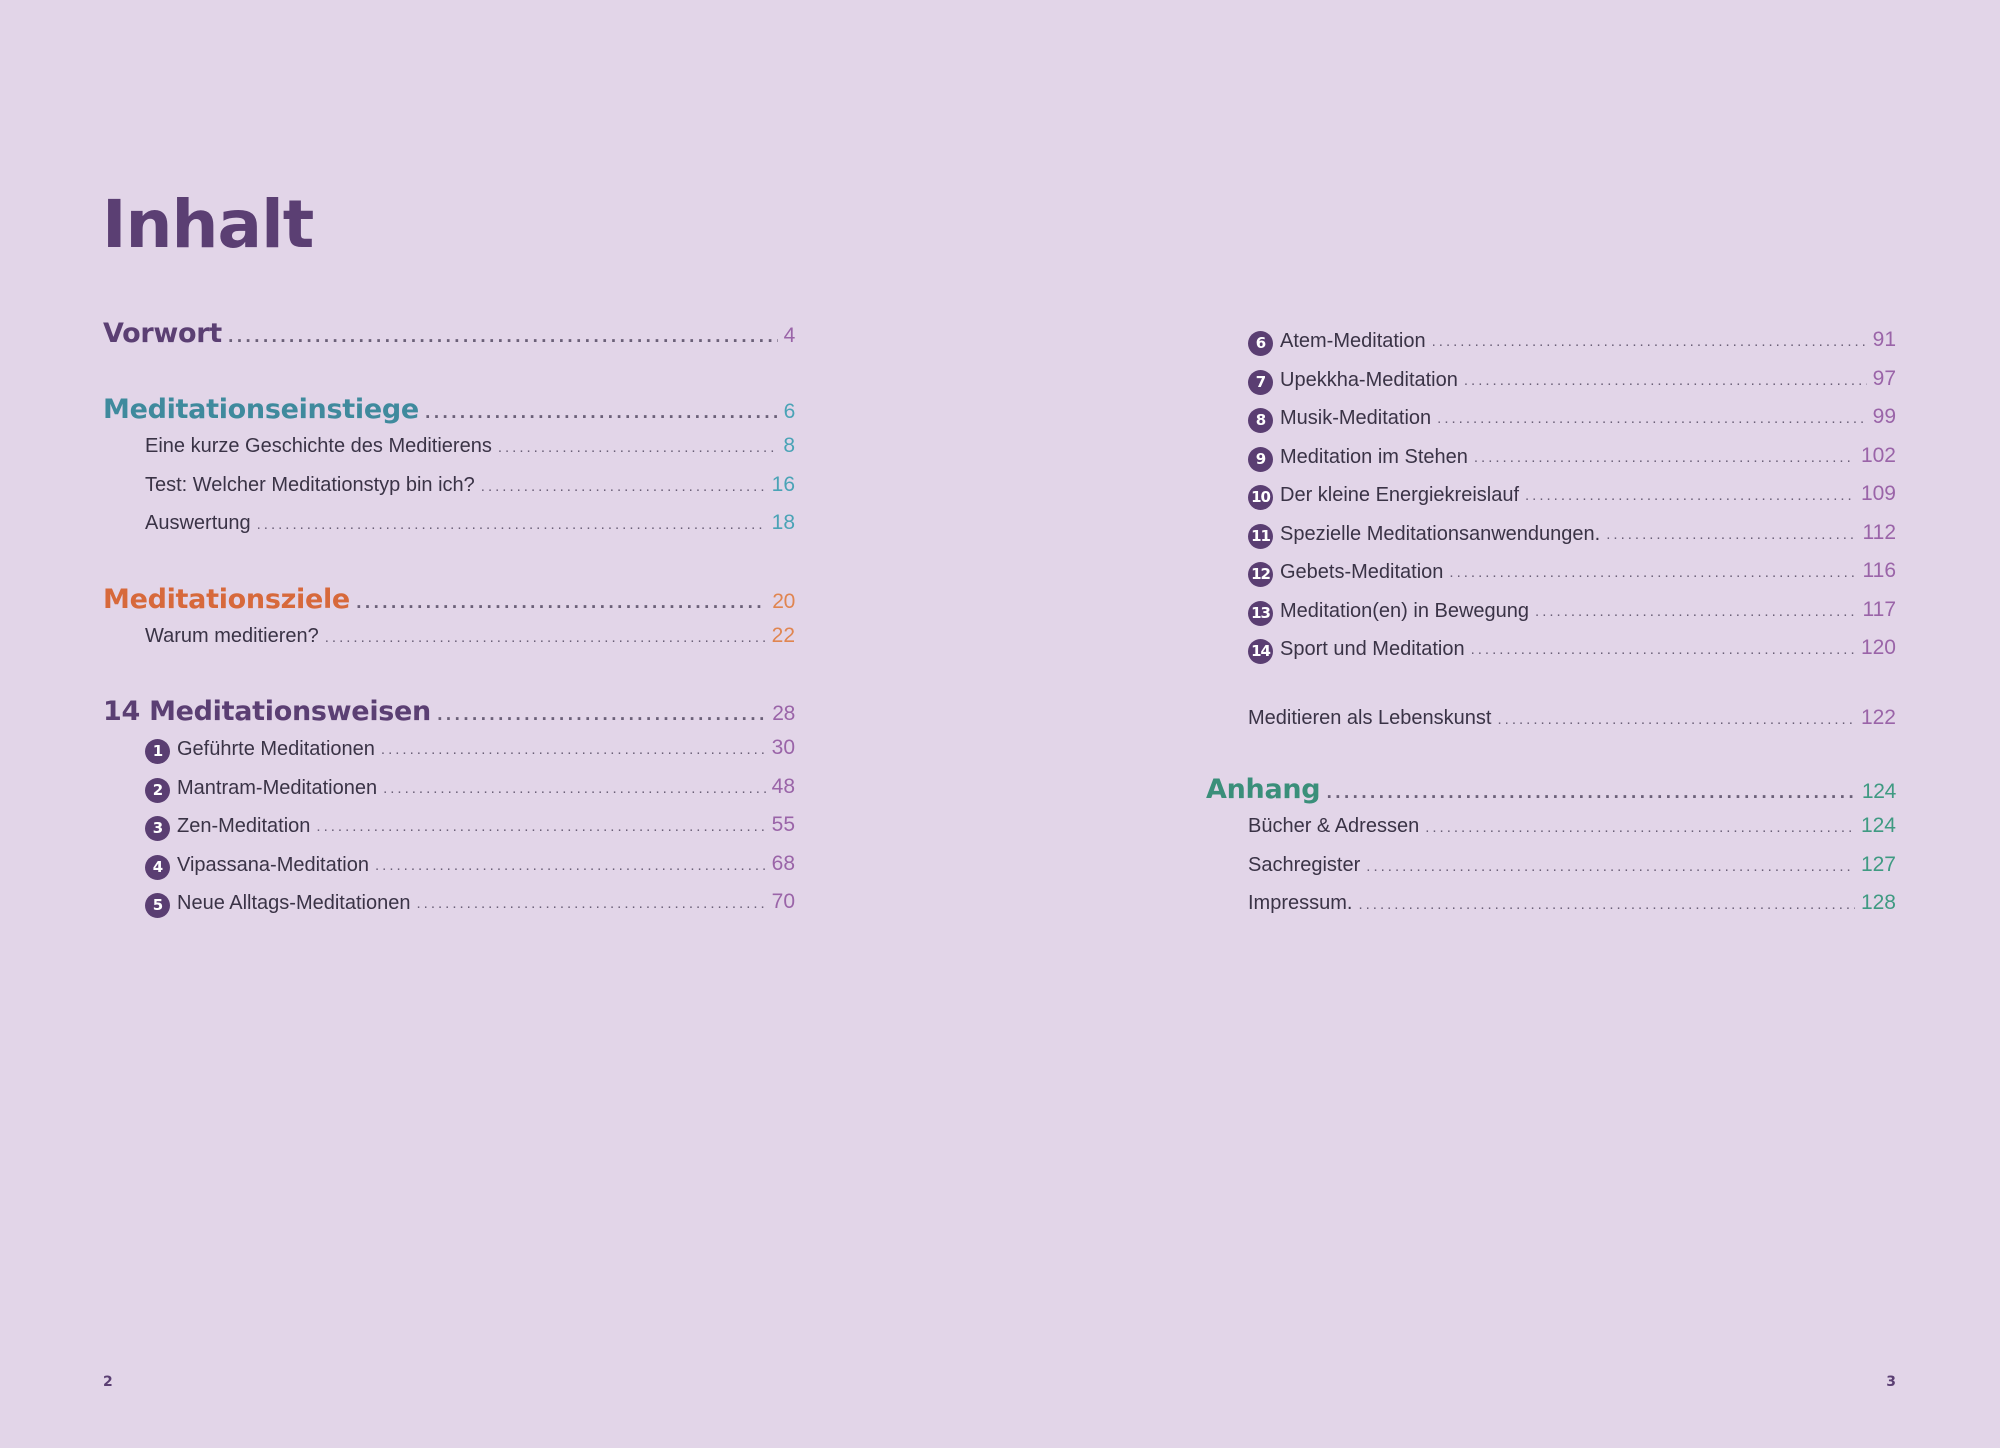 This screenshot has height=1448, width=2000. What do you see at coordinates (783, 522) in the screenshot?
I see `page-number: 18` at bounding box center [783, 522].